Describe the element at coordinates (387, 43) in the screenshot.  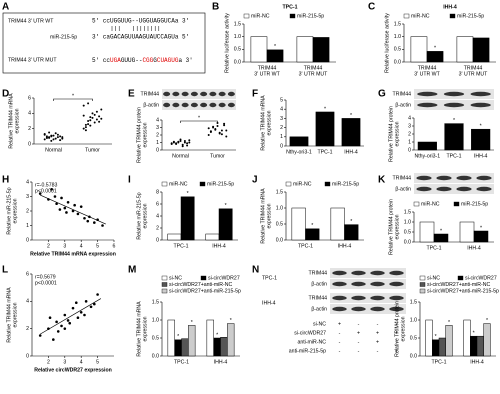
I see `y-axis-label: Relative luciferase activity` at that location.